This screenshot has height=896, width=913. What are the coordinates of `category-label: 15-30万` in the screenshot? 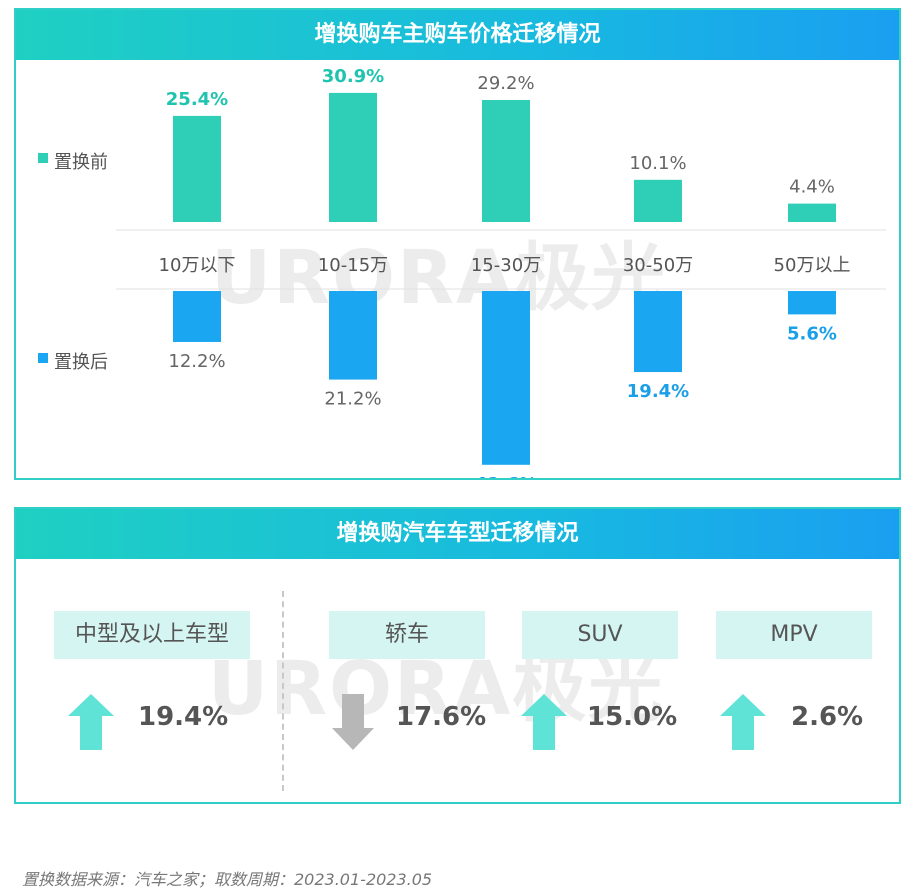 It's located at (506, 265).